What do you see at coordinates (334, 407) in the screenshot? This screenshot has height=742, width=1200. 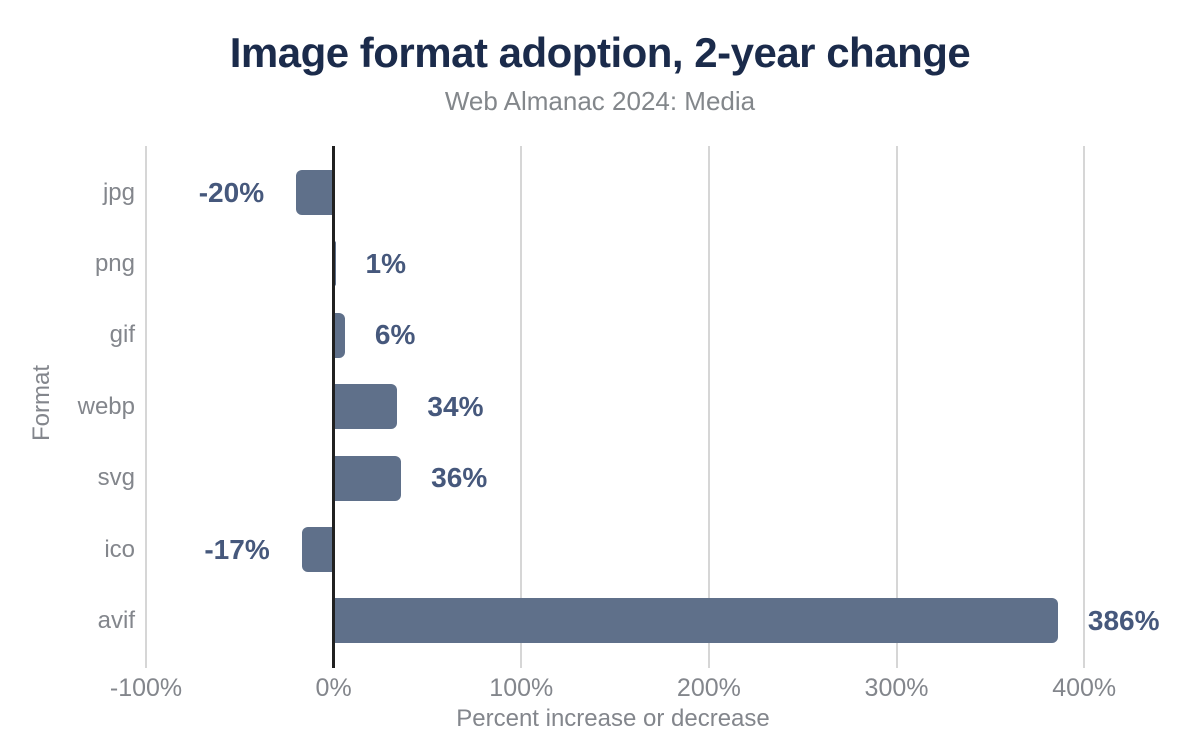 I see `zero-axis-line` at bounding box center [334, 407].